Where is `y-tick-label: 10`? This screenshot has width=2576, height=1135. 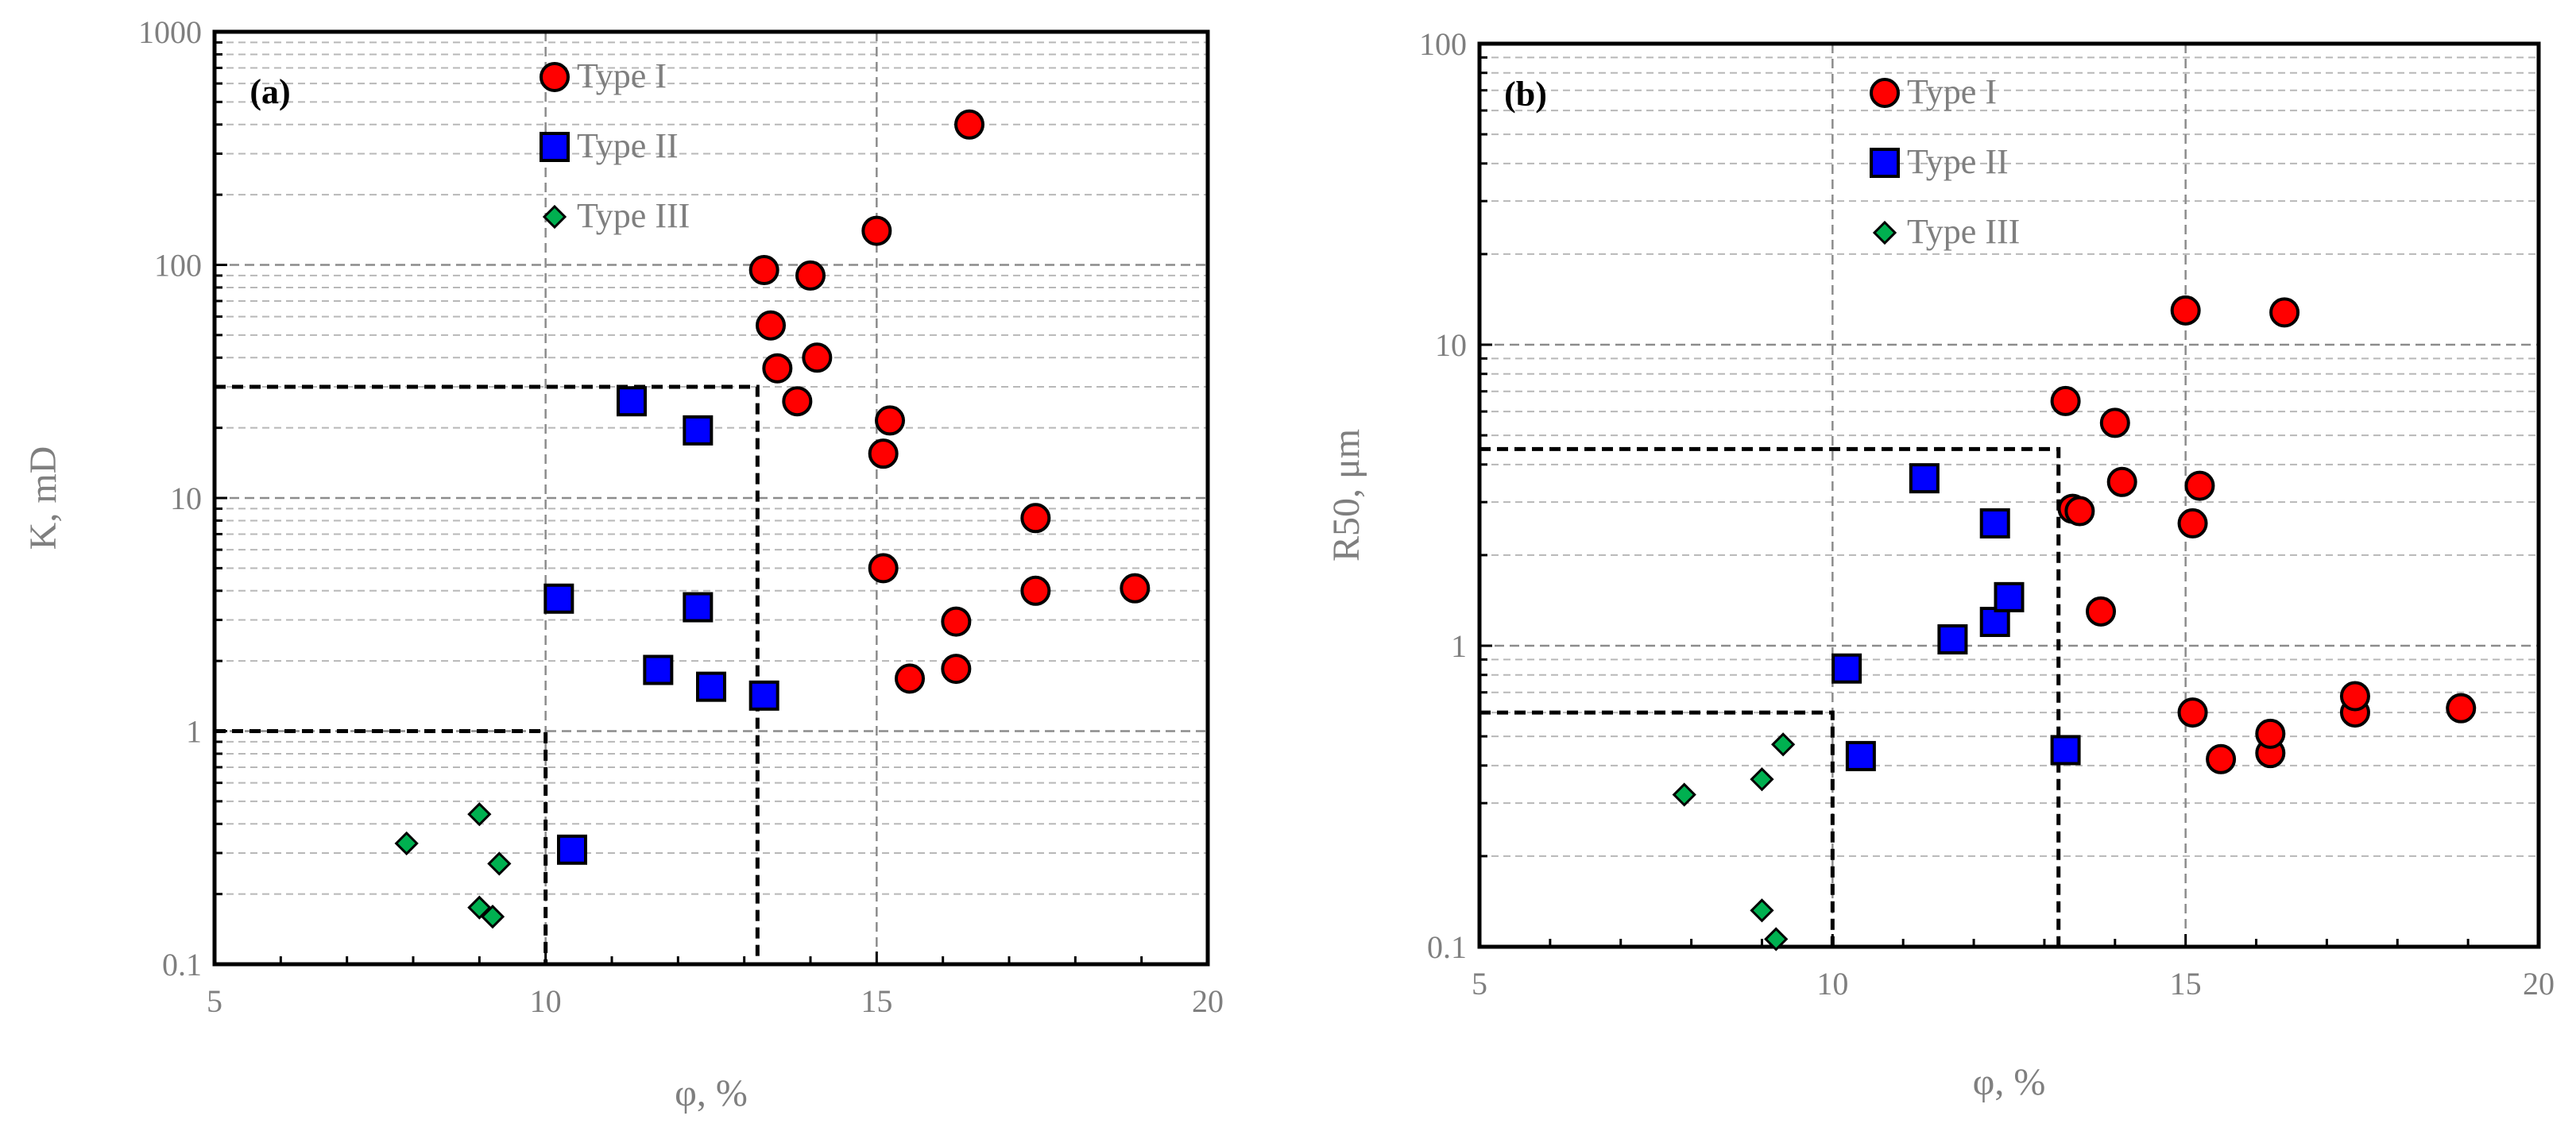
y-tick-label: 10 is located at coordinates (1451, 345).